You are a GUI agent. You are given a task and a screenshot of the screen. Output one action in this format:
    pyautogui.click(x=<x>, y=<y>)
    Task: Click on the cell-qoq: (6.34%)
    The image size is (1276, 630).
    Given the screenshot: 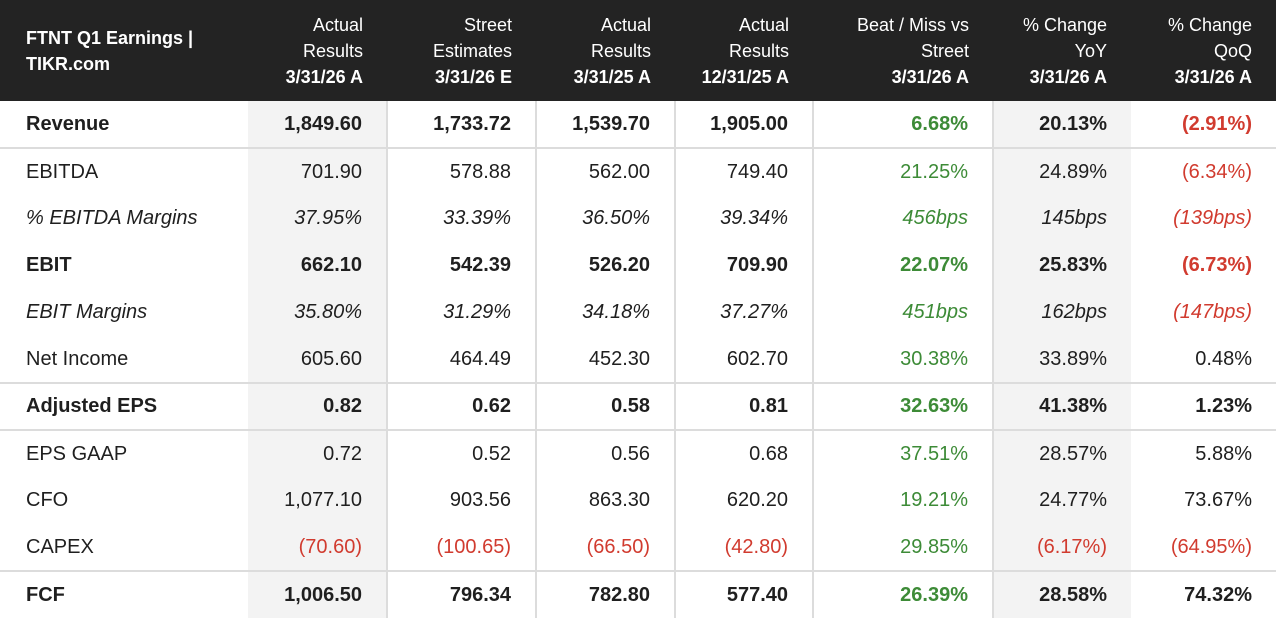 What is the action you would take?
    pyautogui.click(x=1216, y=171)
    